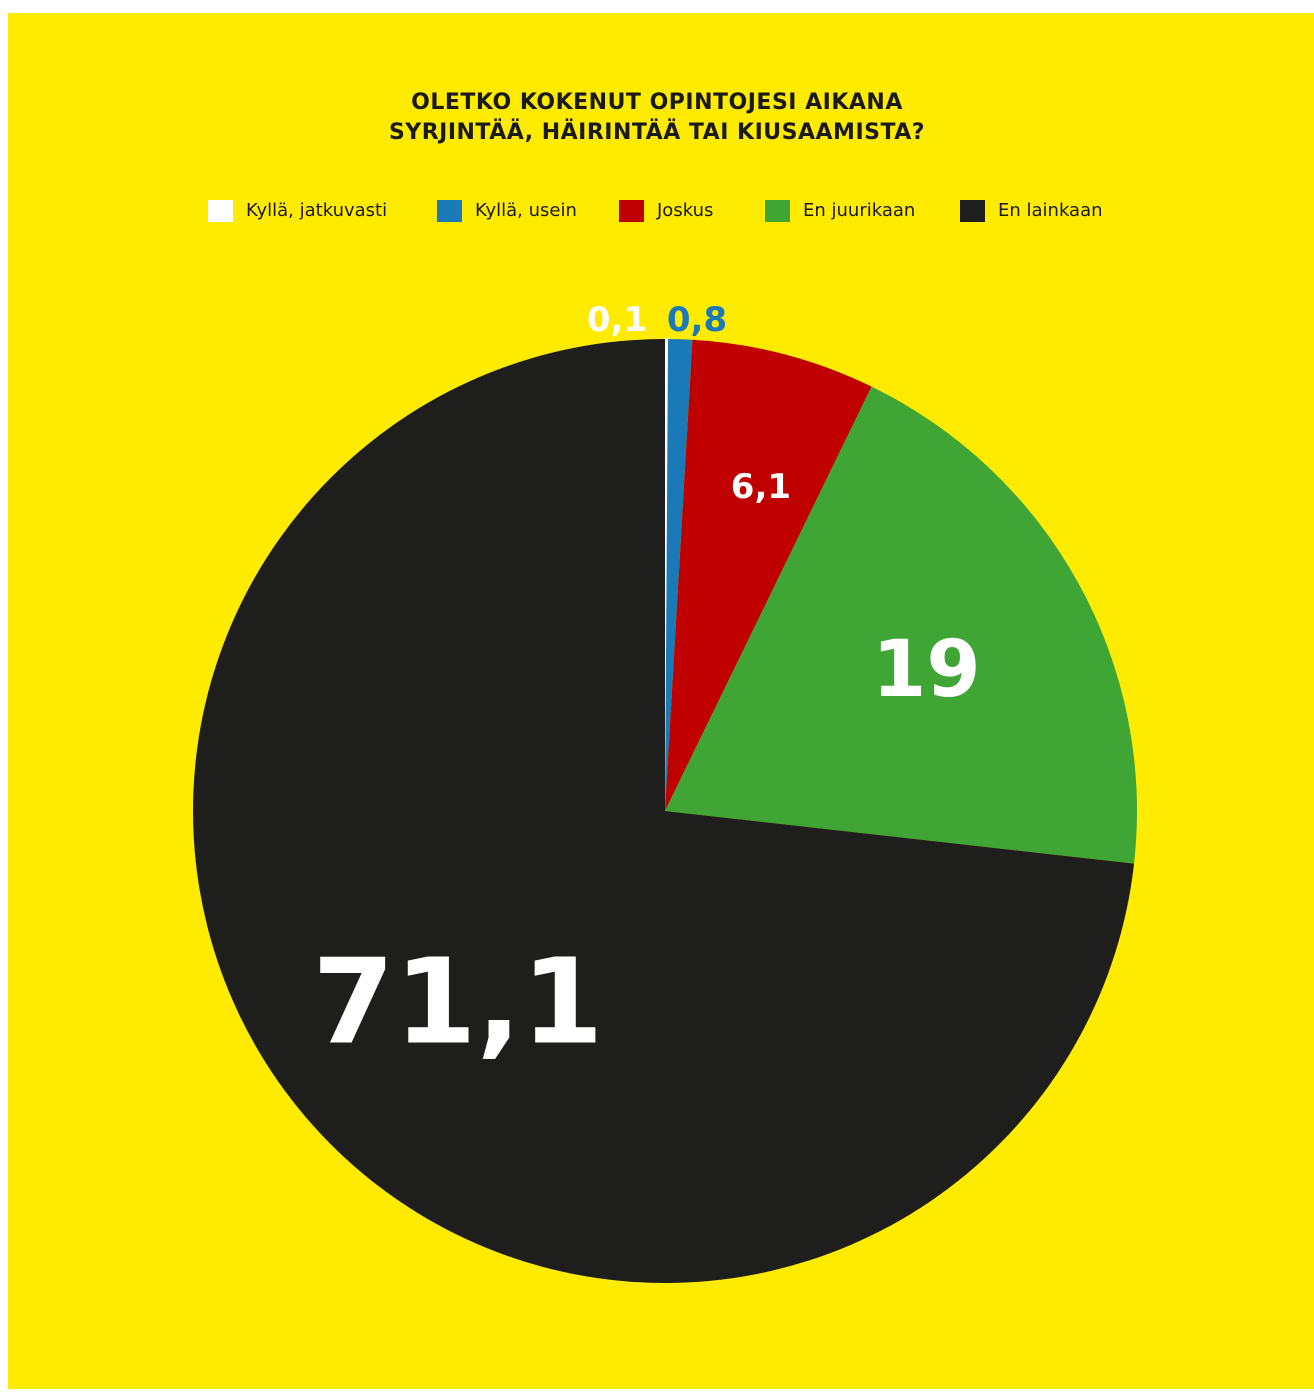 The height and width of the screenshot is (1396, 1314). I want to click on legend-label: Joskus, so click(685, 210).